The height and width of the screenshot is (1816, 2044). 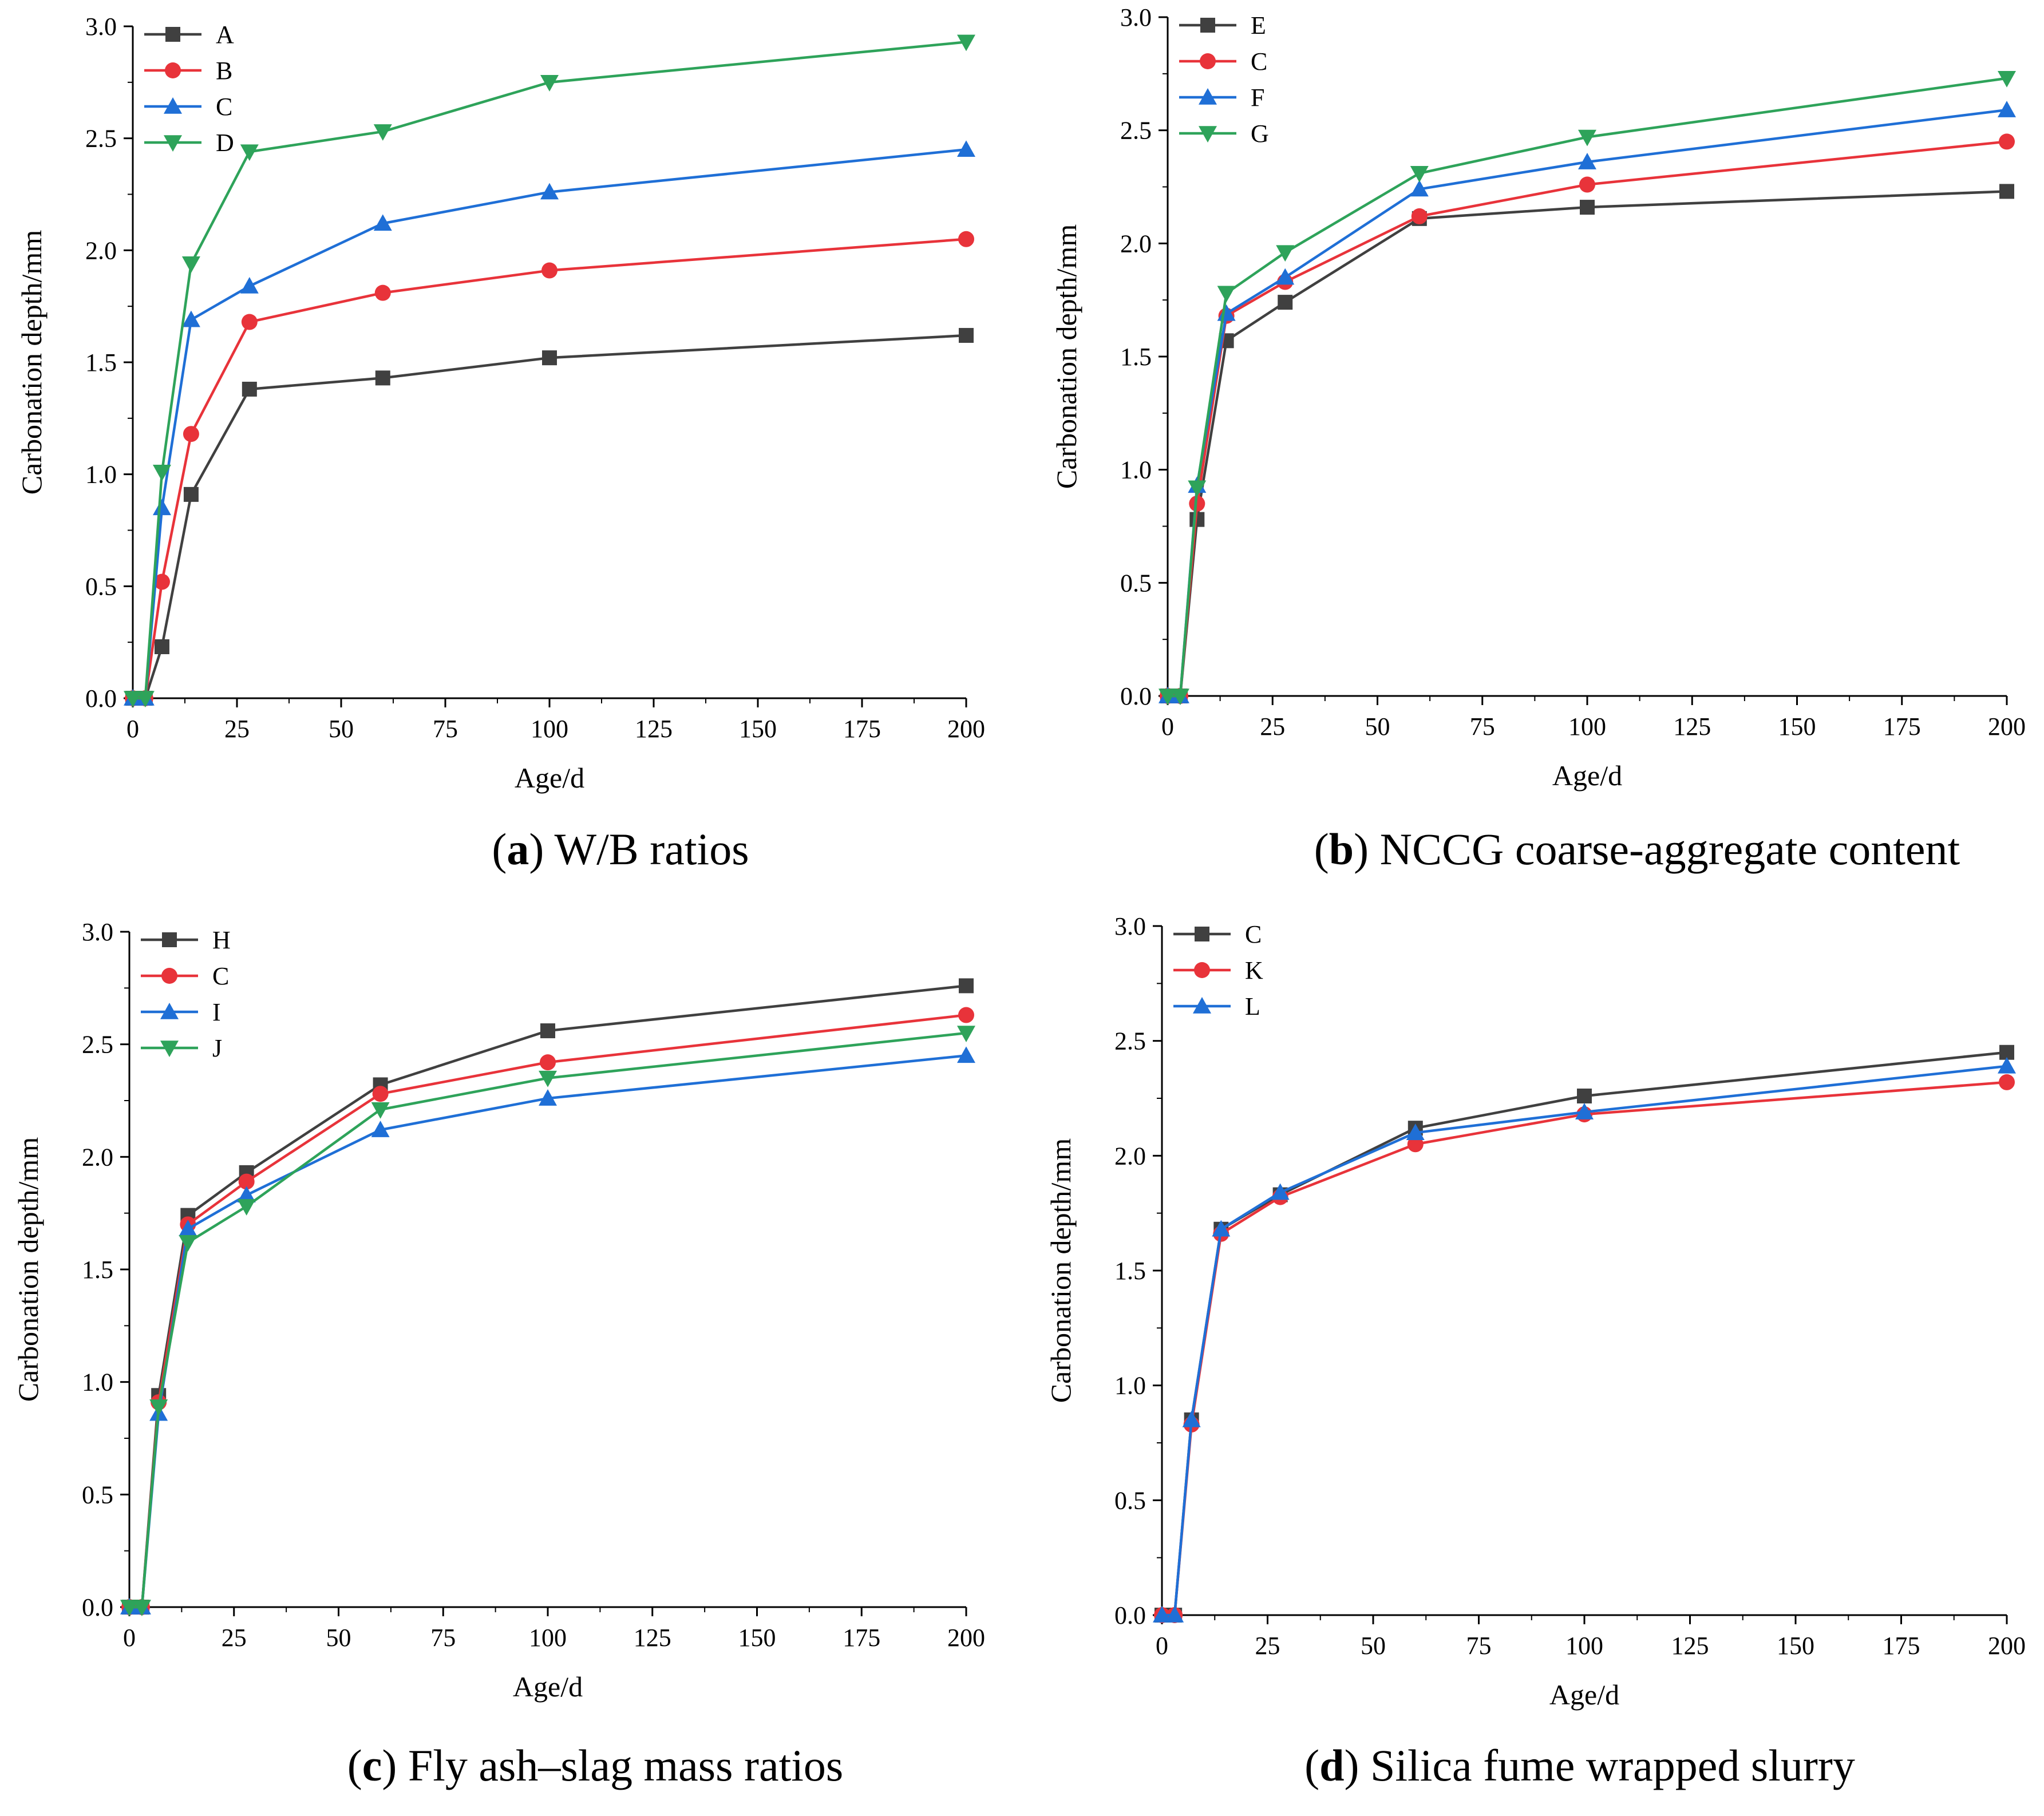 I want to click on x-tick-label: 50, so click(x=338, y=1638).